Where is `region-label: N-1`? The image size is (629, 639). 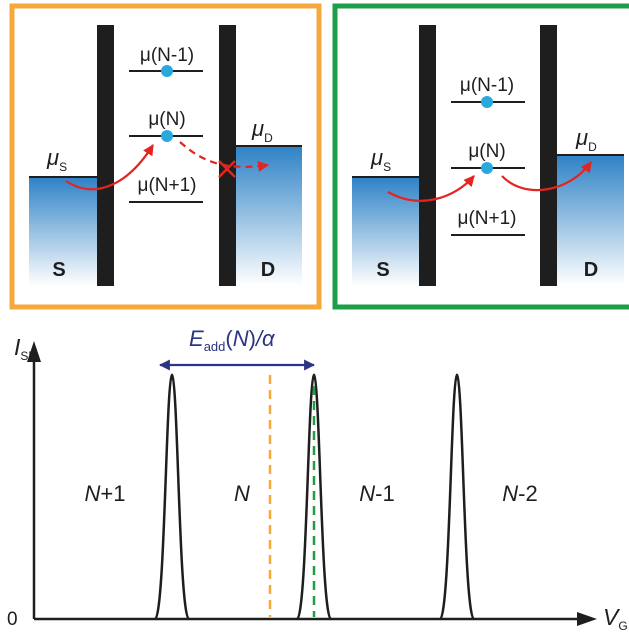
region-label: N-1 is located at coordinates (376, 493).